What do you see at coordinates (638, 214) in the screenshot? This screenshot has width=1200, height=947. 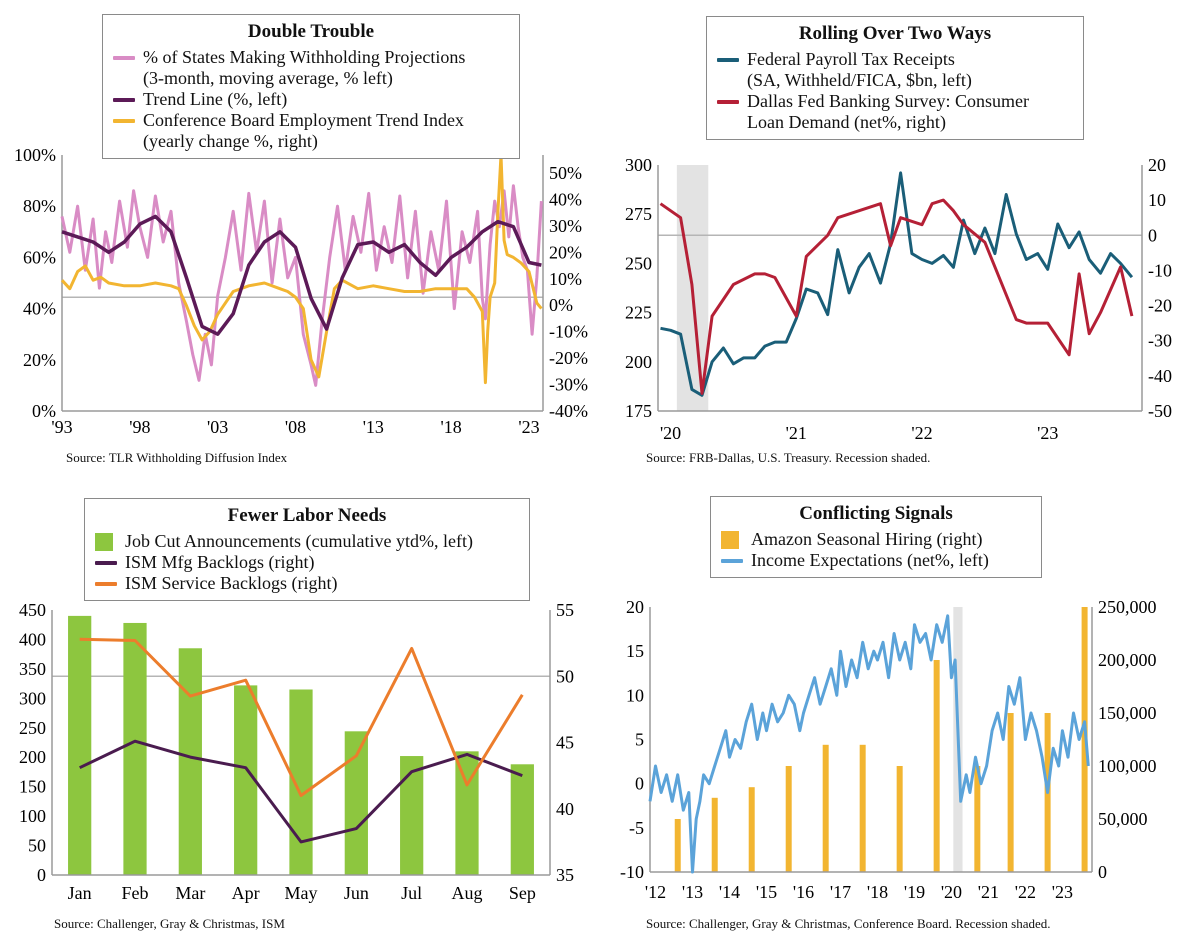 I see `y-tick-left: 275` at bounding box center [638, 214].